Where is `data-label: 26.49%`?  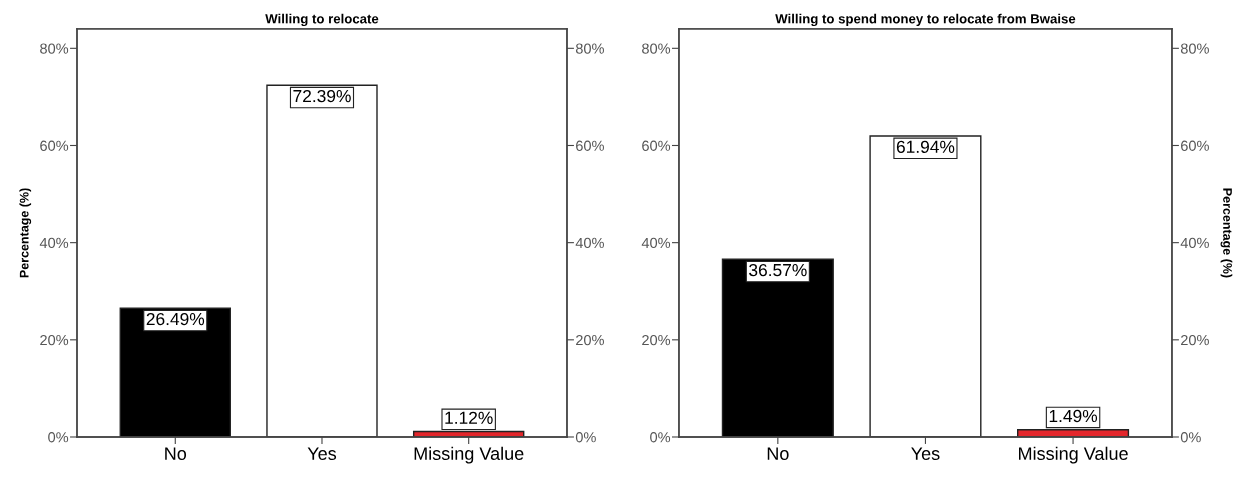 data-label: 26.49% is located at coordinates (175, 319).